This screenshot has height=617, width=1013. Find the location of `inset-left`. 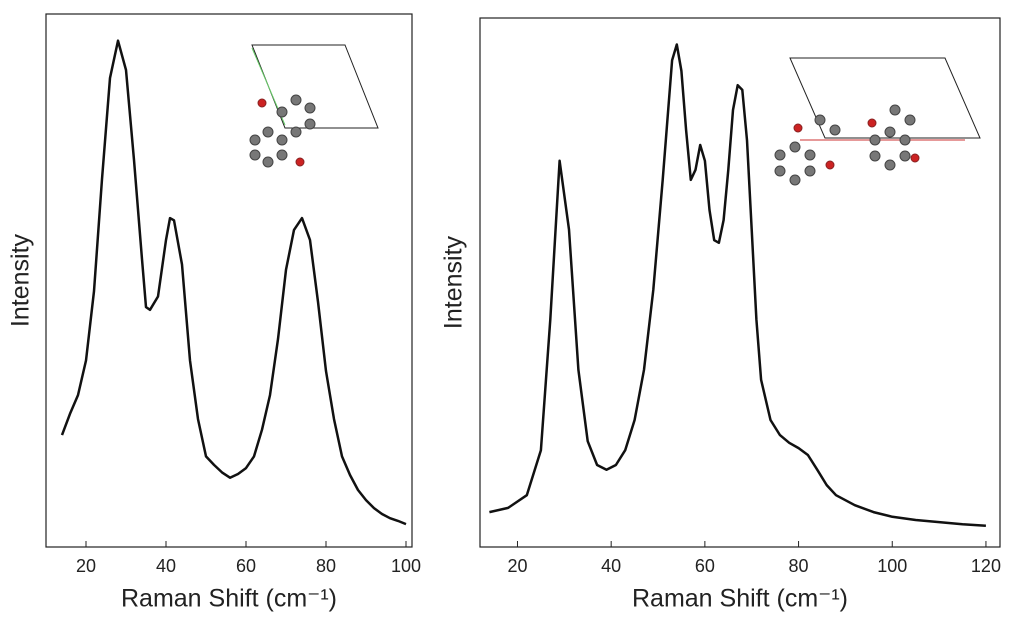

inset-left is located at coordinates (314, 106).